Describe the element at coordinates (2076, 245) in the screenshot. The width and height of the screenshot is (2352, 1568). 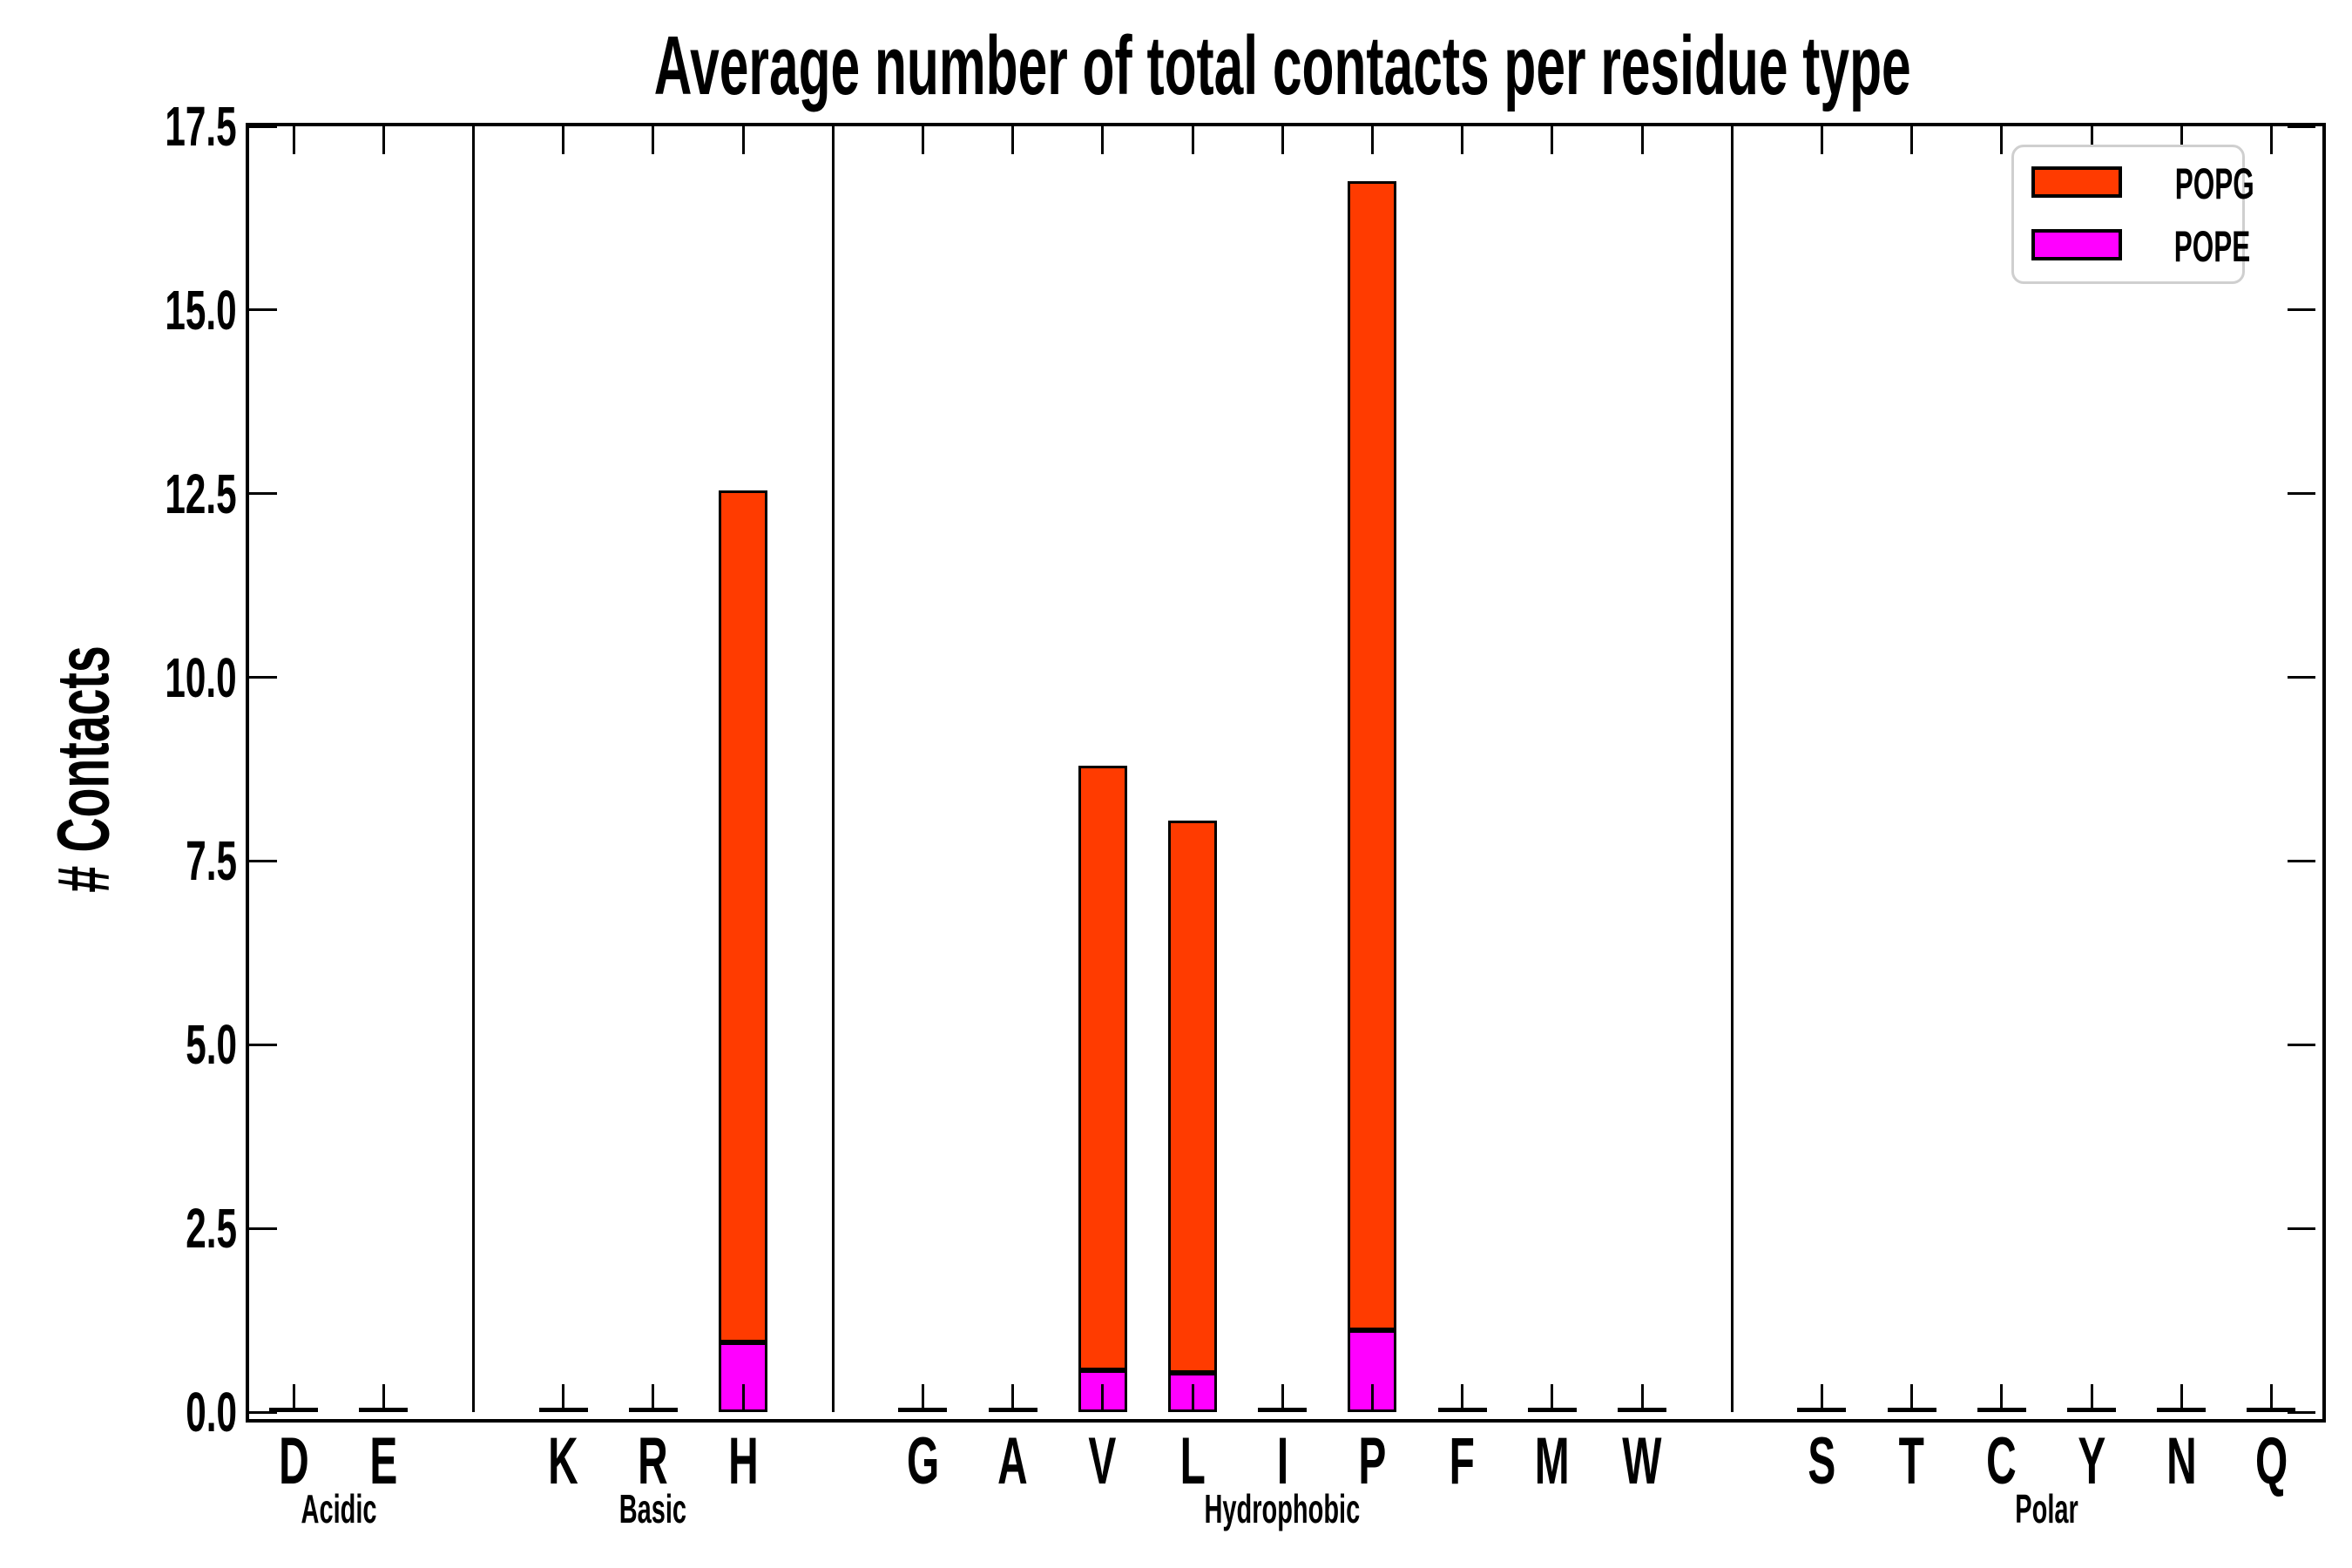
I see `legend-swatch-pope` at that location.